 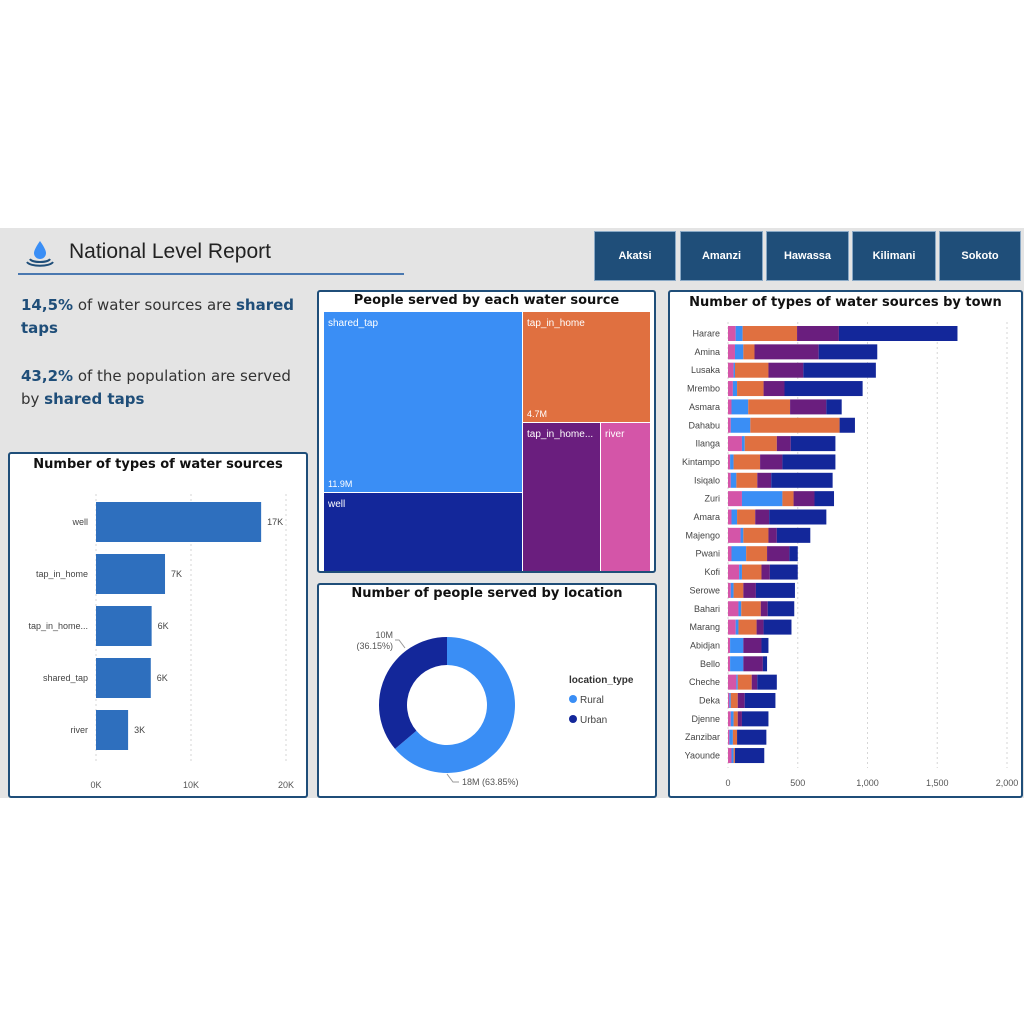 I want to click on slice-label: 18M (63.85%), so click(x=490, y=782).